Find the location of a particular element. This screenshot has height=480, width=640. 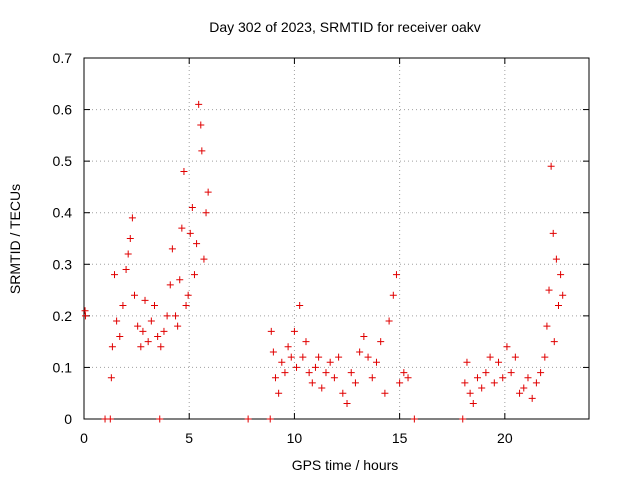

x-tick-label: 15 is located at coordinates (400, 438).